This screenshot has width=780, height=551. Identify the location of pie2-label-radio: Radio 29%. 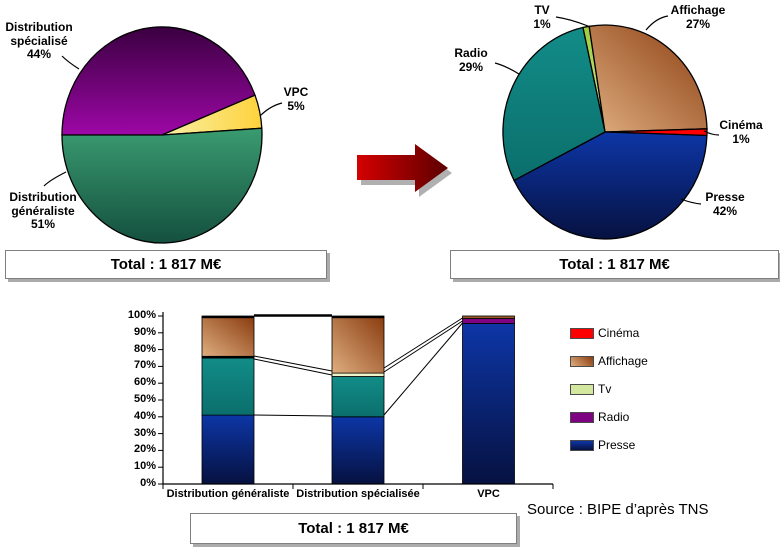
(471, 60).